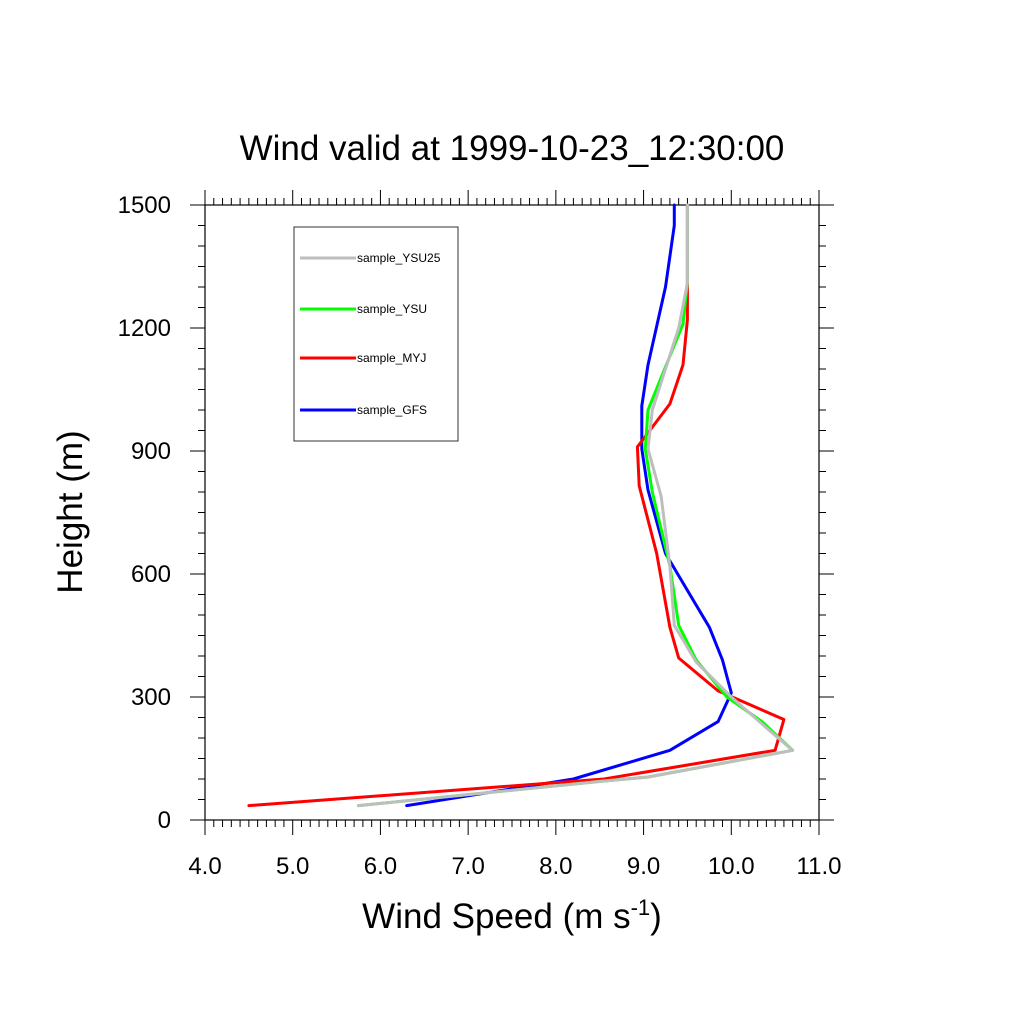 The width and height of the screenshot is (1024, 1024). I want to click on x-axis-label-superscript: -1, so click(641, 907).